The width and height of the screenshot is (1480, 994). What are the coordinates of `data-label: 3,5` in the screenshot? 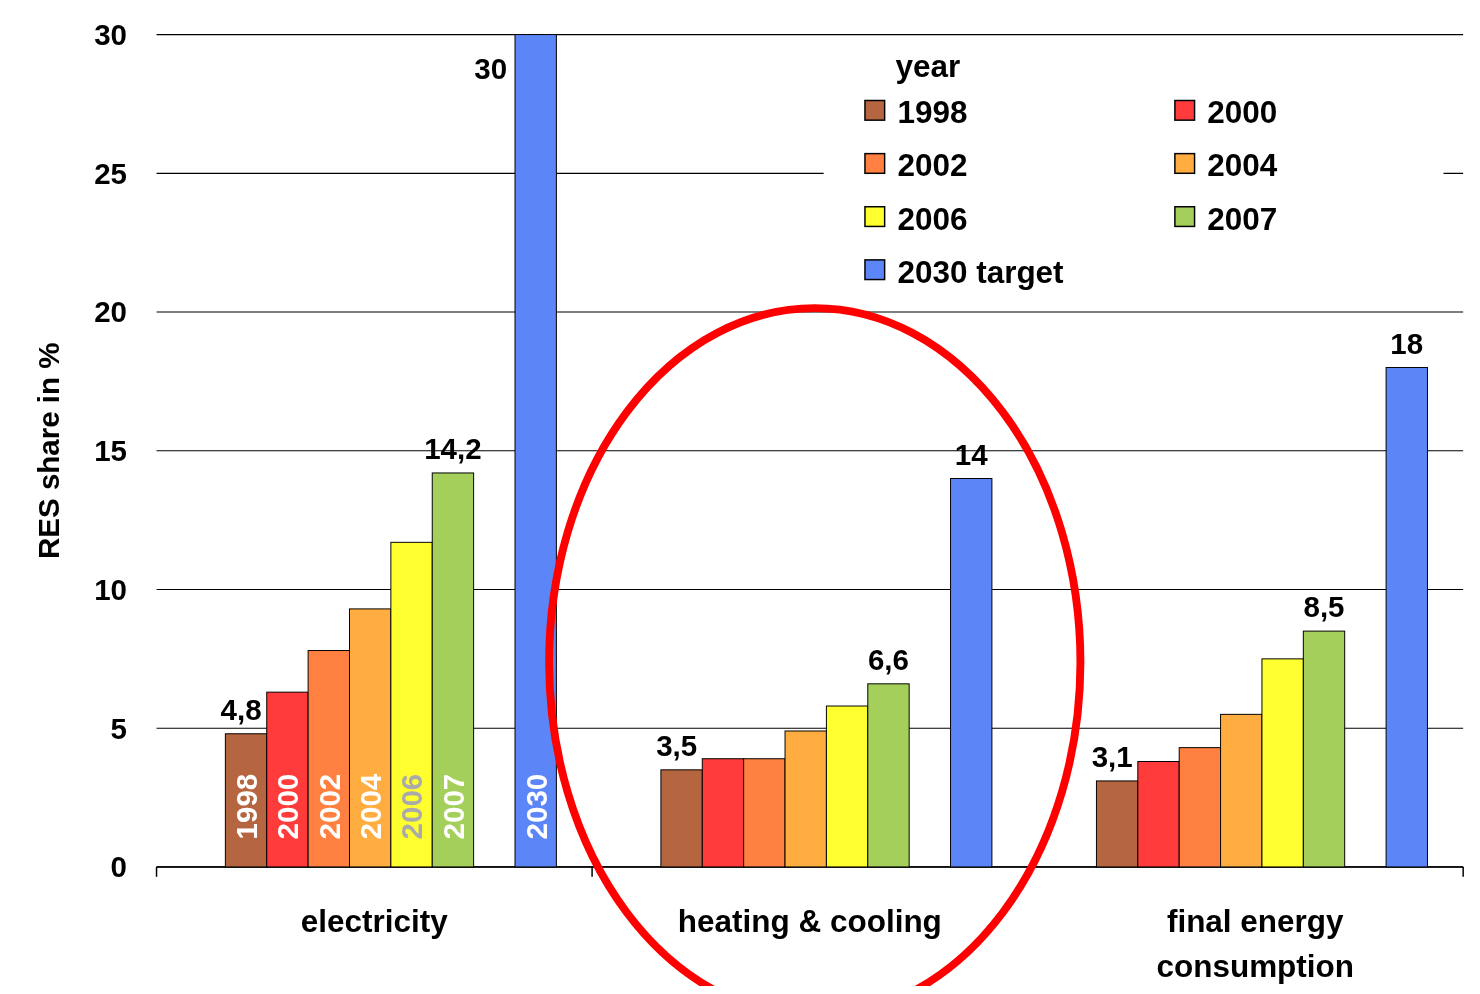 It's located at (677, 746).